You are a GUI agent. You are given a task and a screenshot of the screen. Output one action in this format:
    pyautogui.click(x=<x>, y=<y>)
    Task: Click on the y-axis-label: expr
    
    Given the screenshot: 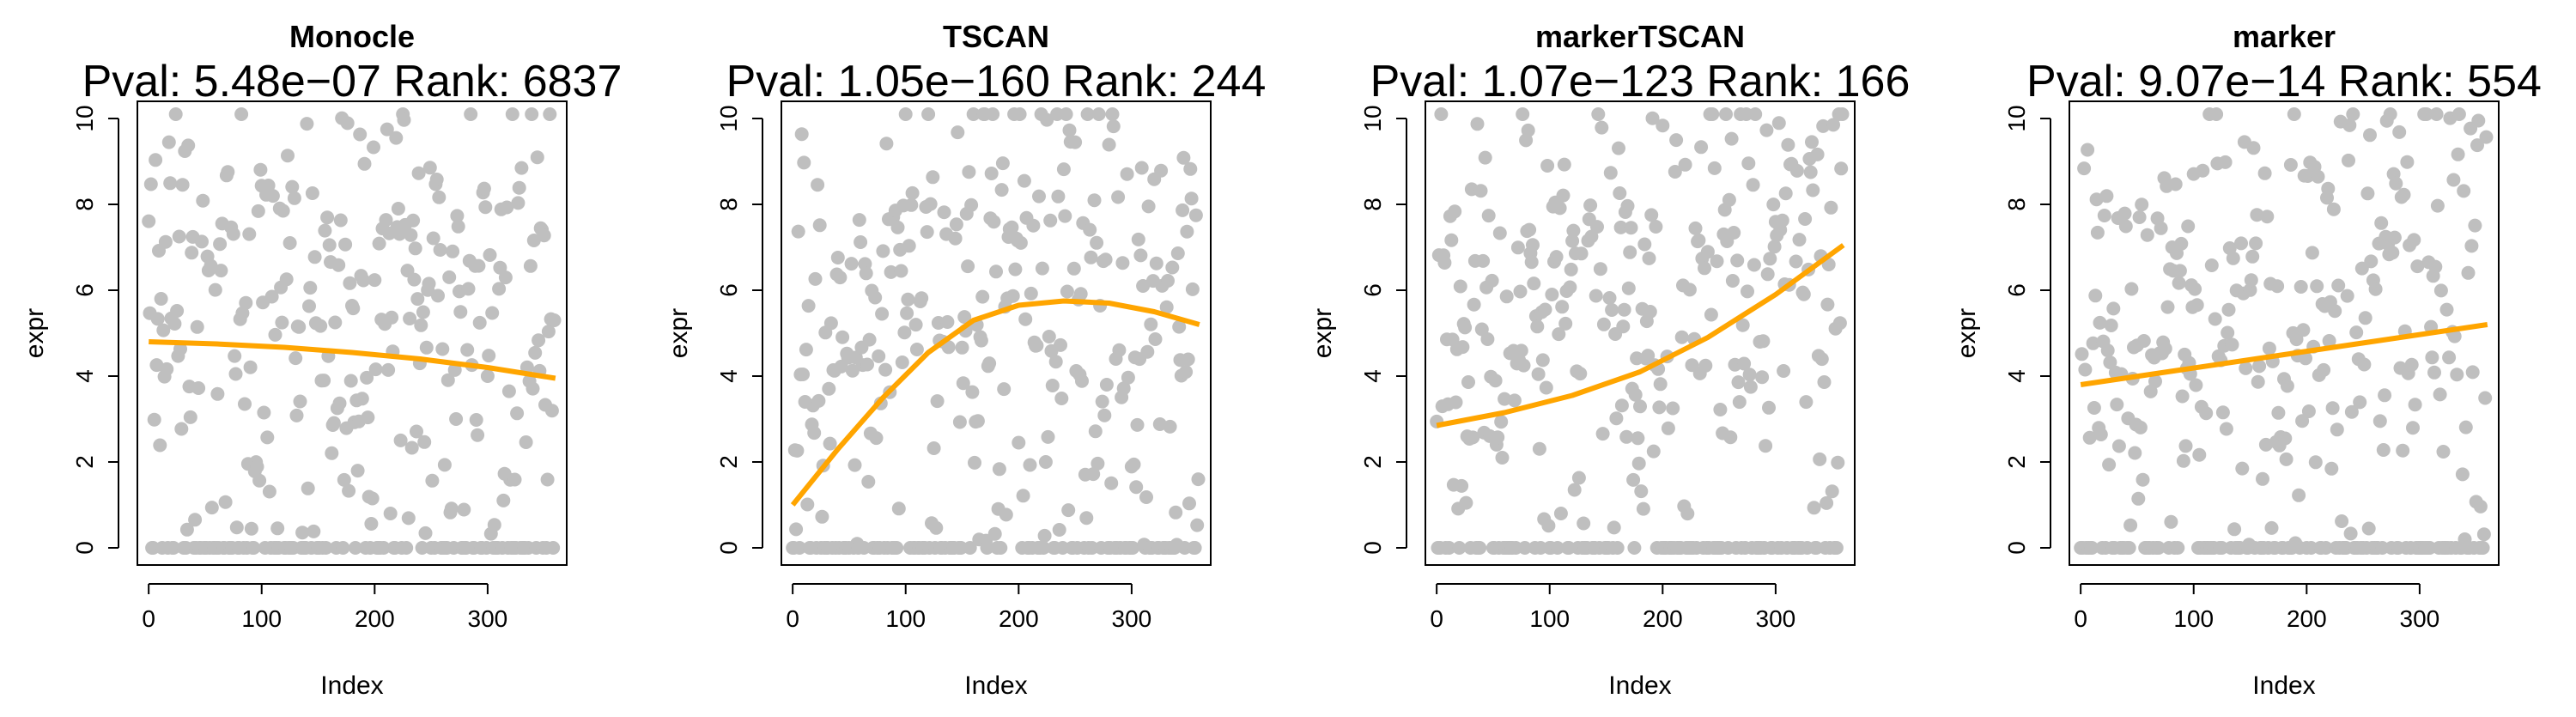 What is the action you would take?
    pyautogui.click(x=679, y=333)
    